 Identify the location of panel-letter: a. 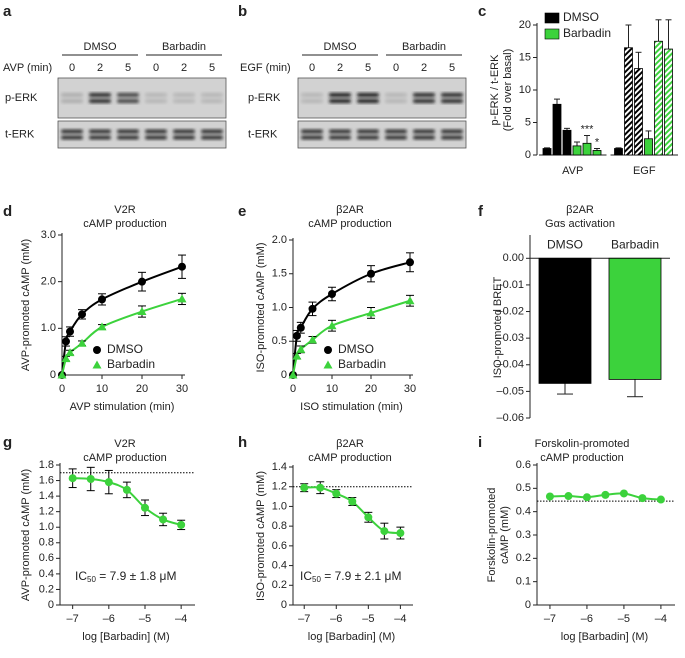
(7, 11).